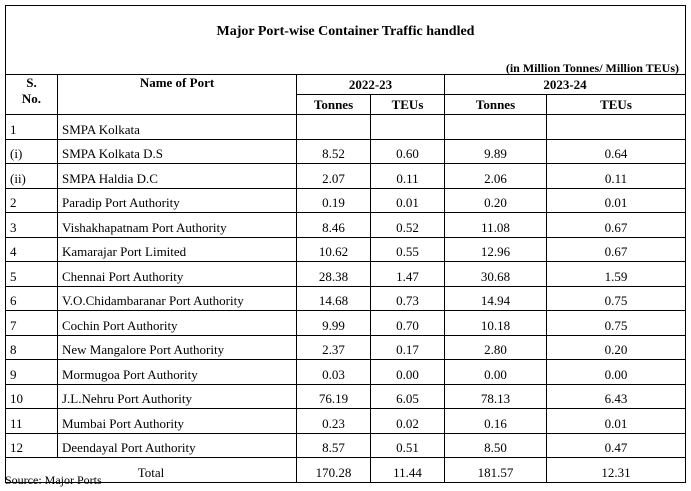 The image size is (691, 491). What do you see at coordinates (495, 151) in the screenshot?
I see `value-cell: 9.89` at bounding box center [495, 151].